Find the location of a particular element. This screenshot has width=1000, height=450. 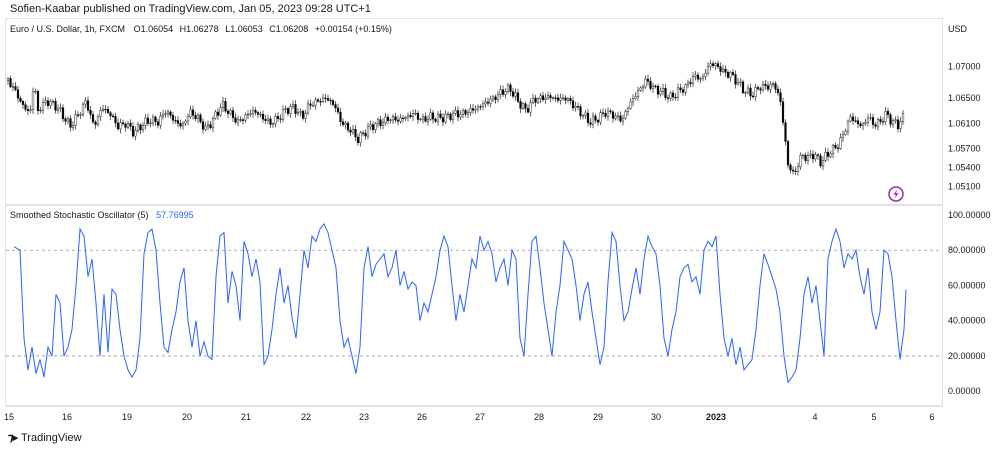

time-label: 2023 is located at coordinates (716, 417).